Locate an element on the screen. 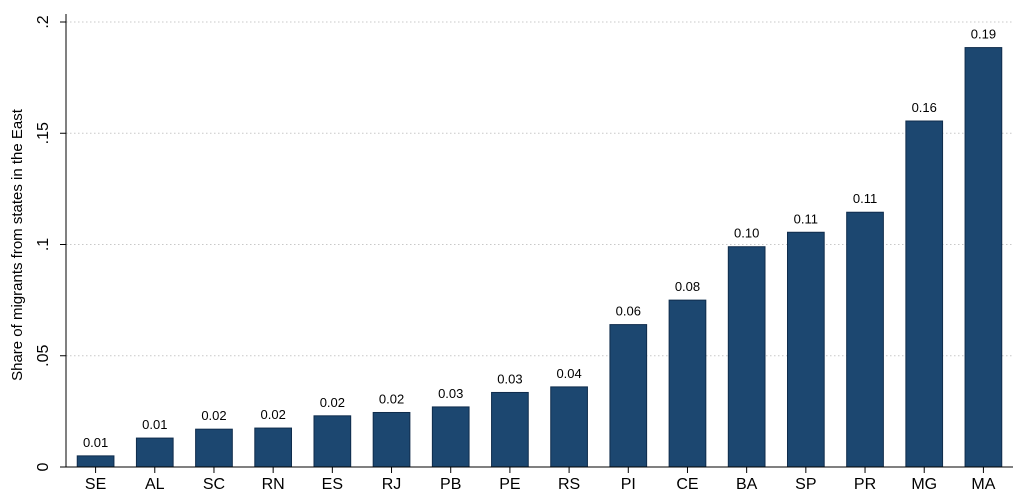  bar-rn is located at coordinates (273, 447).